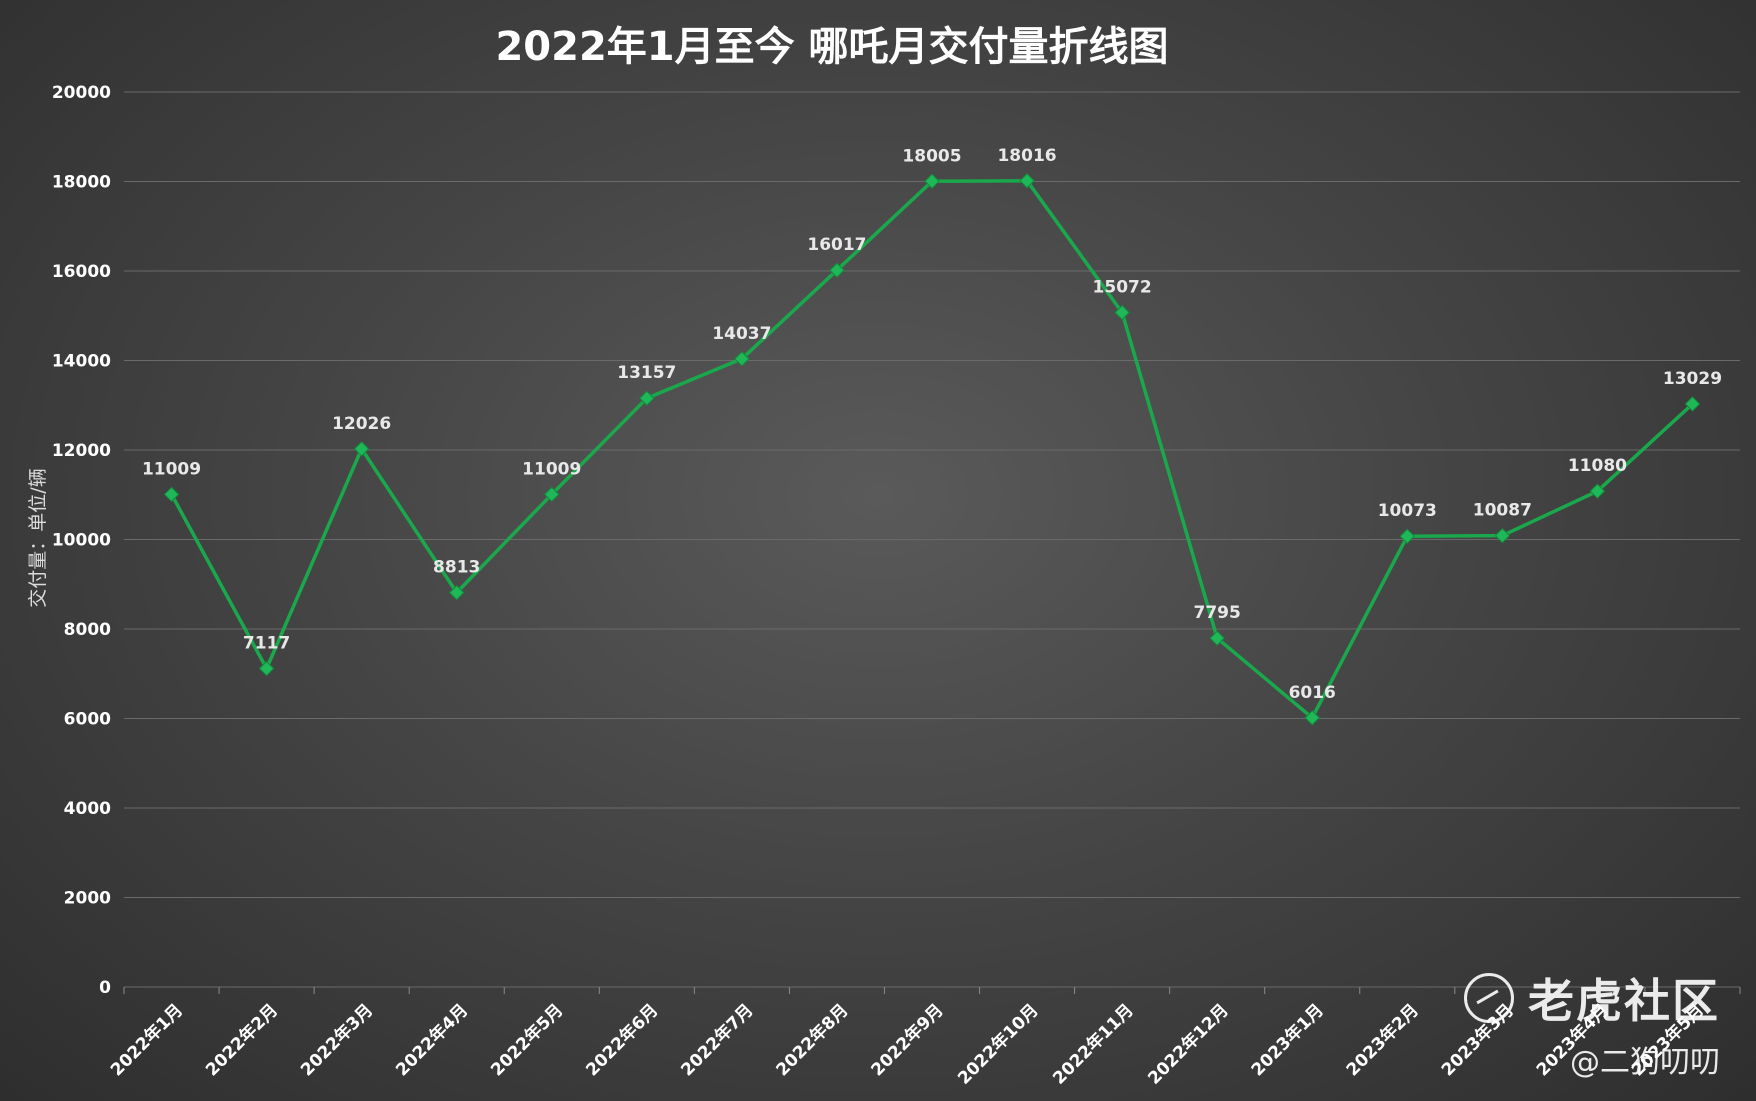 The height and width of the screenshot is (1101, 1756). I want to click on x-tick-label: 2022年6月, so click(622, 1040).